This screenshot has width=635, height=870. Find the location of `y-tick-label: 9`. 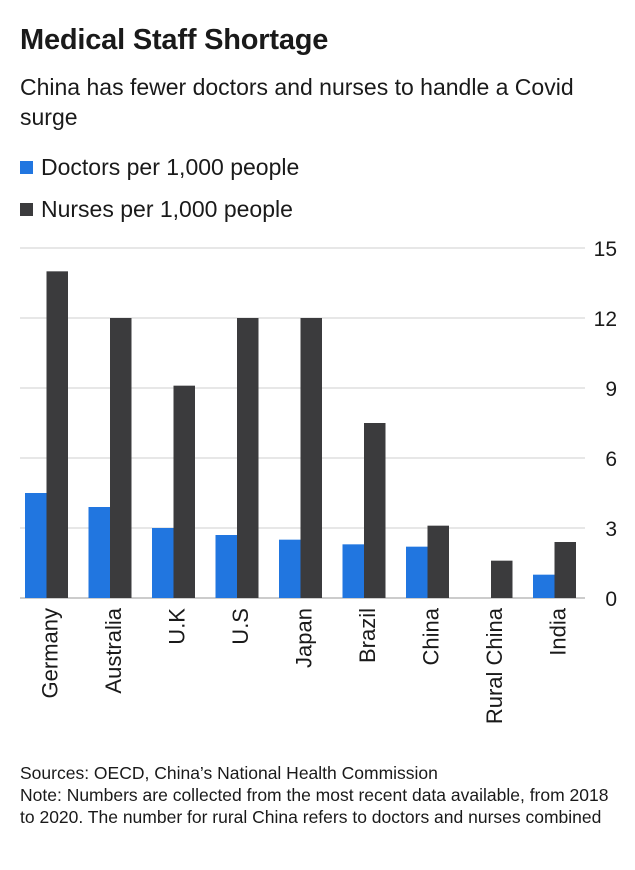

y-tick-label: 9 is located at coordinates (611, 389).